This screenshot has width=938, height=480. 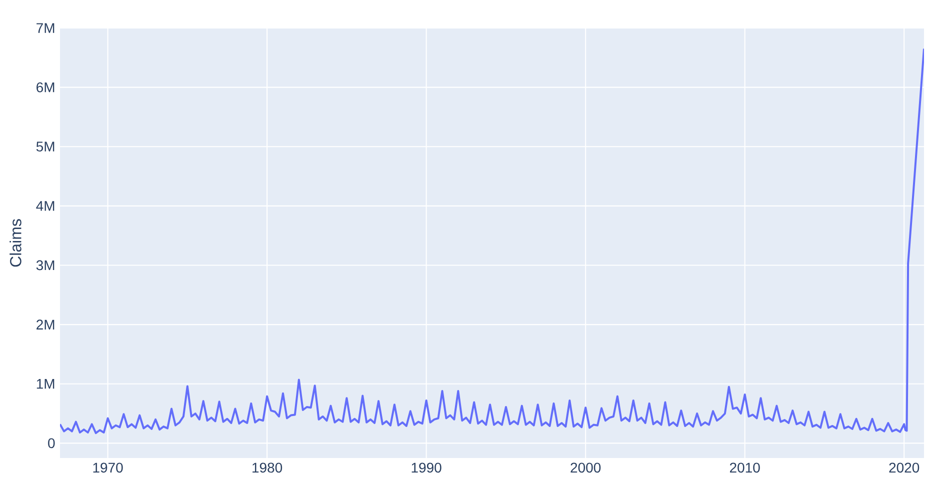 I want to click on y-tick-label: 6M, so click(x=45, y=87).